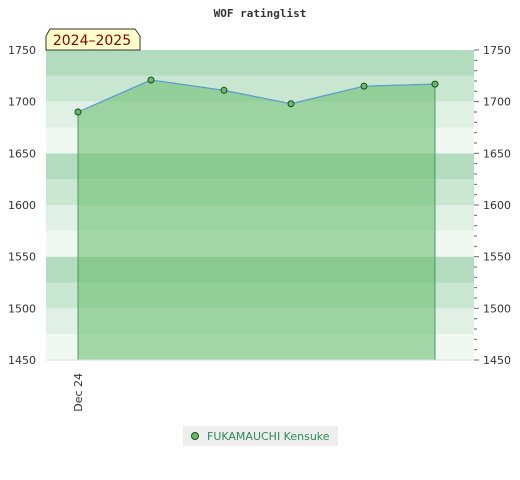  Describe the element at coordinates (22, 257) in the screenshot. I see `y-tick-label-left: 1550` at that location.